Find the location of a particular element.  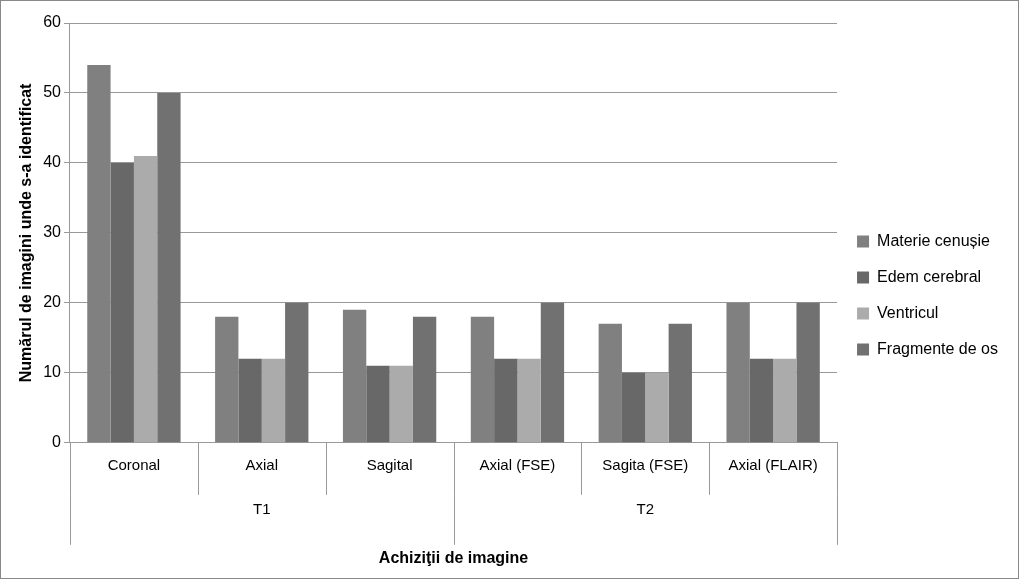

legend-label: Ventricul is located at coordinates (908, 312).